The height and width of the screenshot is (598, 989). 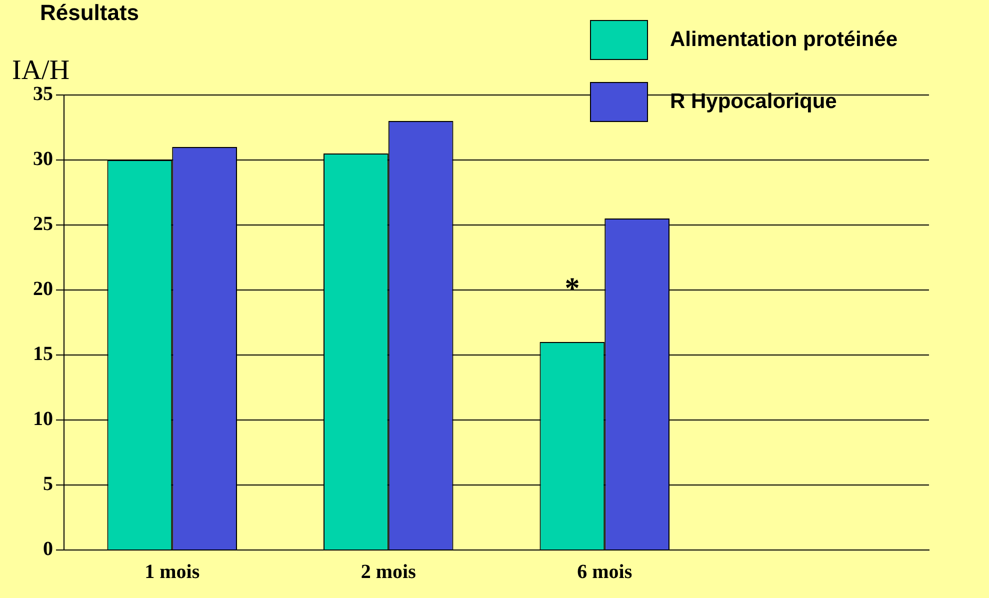 What do you see at coordinates (48, 549) in the screenshot?
I see `y-tick-label: 0` at bounding box center [48, 549].